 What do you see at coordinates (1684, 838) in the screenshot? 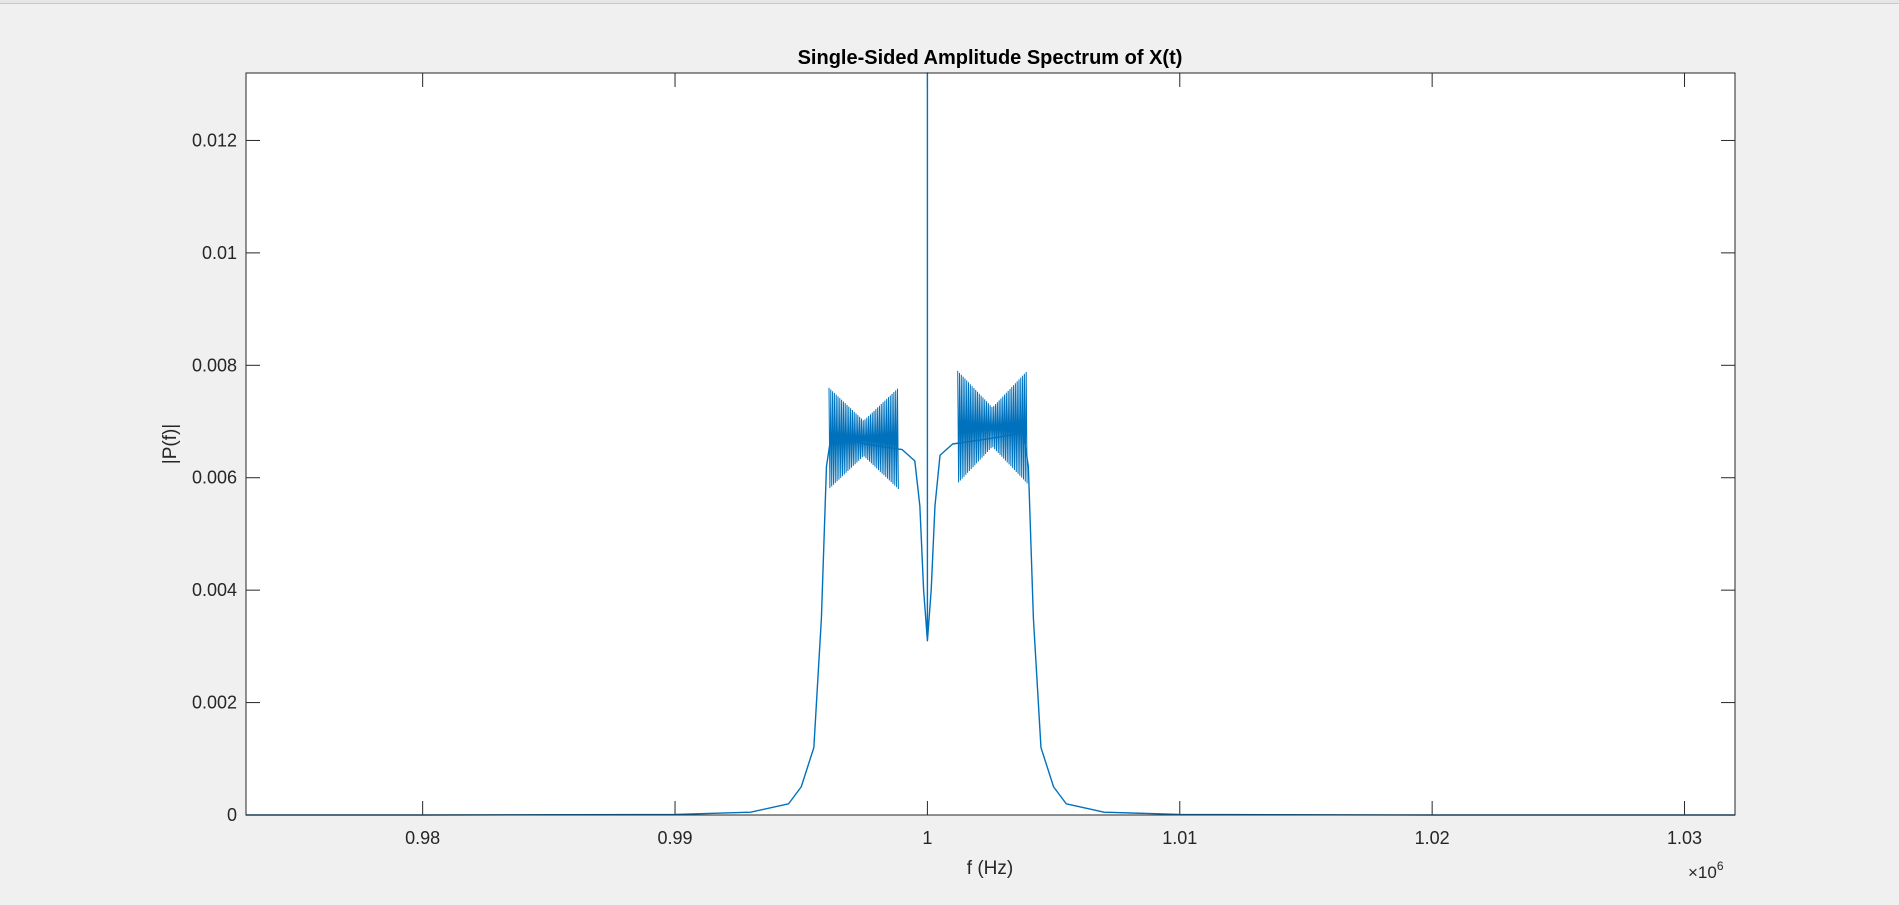
I see `x-tick-label: 1.03` at bounding box center [1684, 838].